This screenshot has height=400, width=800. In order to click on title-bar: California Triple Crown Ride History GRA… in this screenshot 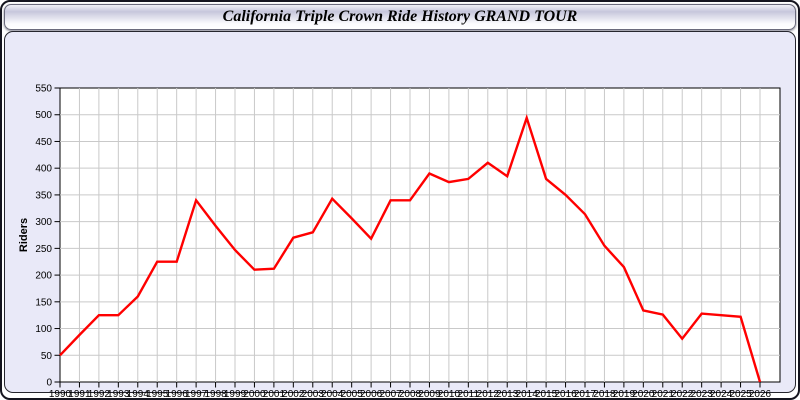, I will do `click(400, 17)`.